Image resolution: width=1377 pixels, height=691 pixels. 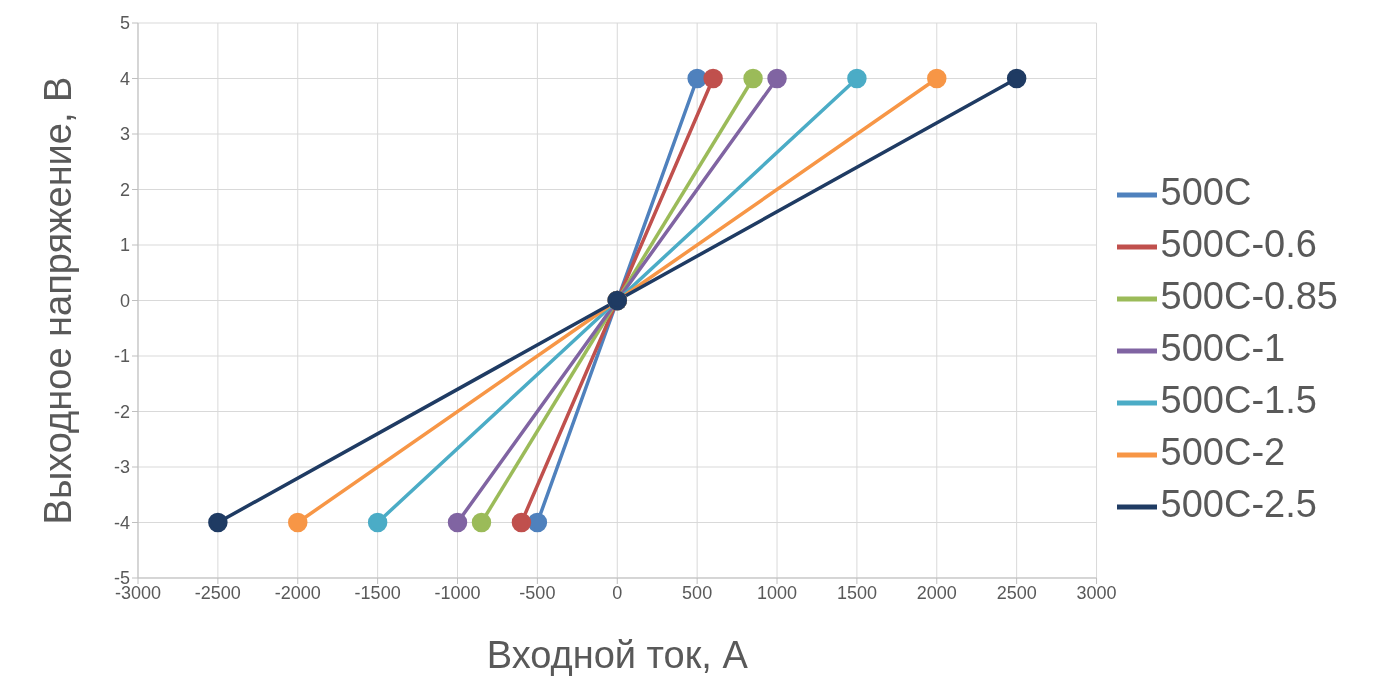 What do you see at coordinates (1016, 592) in the screenshot?
I see `x-tick-label: 2500` at bounding box center [1016, 592].